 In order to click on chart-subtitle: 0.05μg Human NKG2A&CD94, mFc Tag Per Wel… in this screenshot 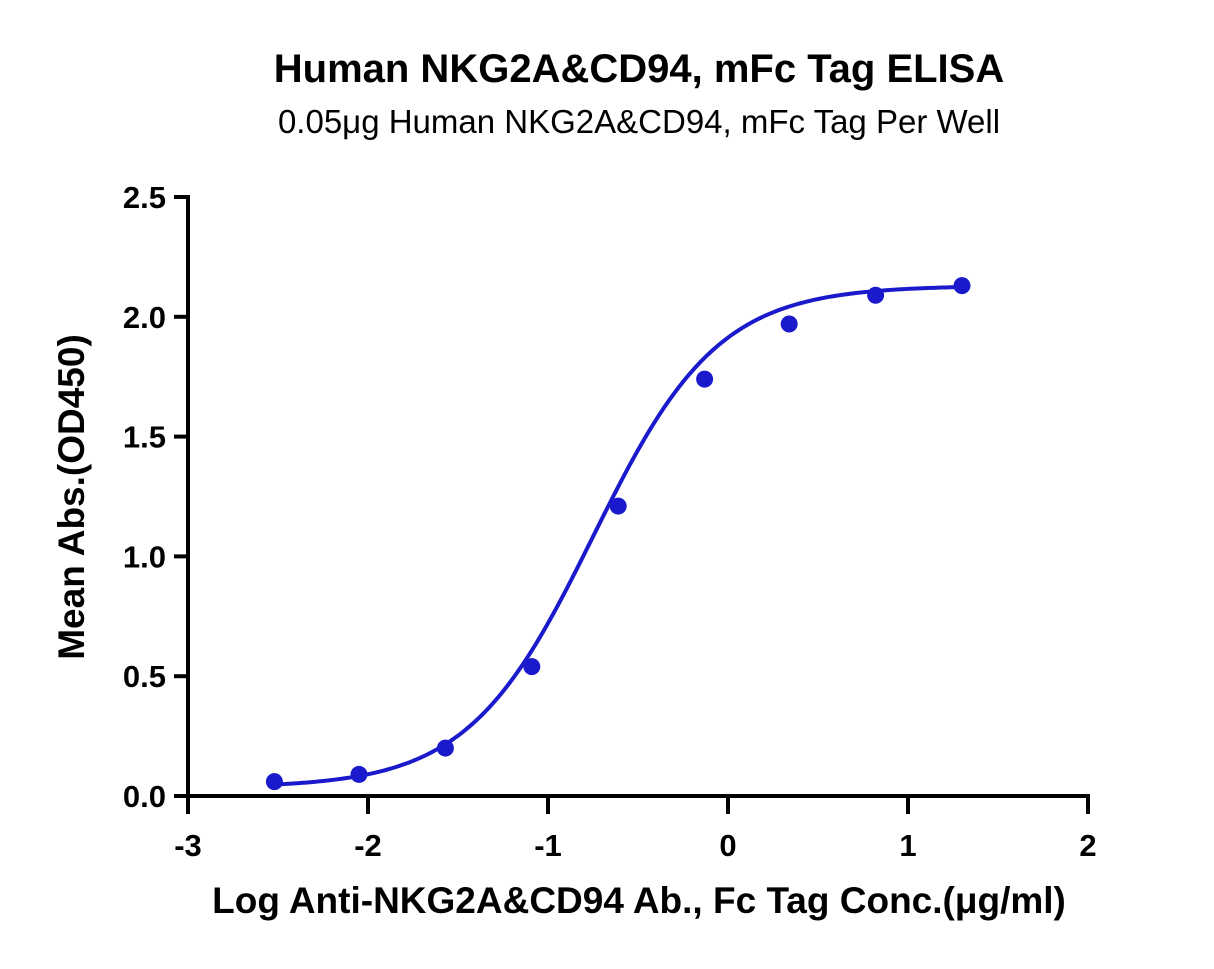, I will do `click(639, 121)`.